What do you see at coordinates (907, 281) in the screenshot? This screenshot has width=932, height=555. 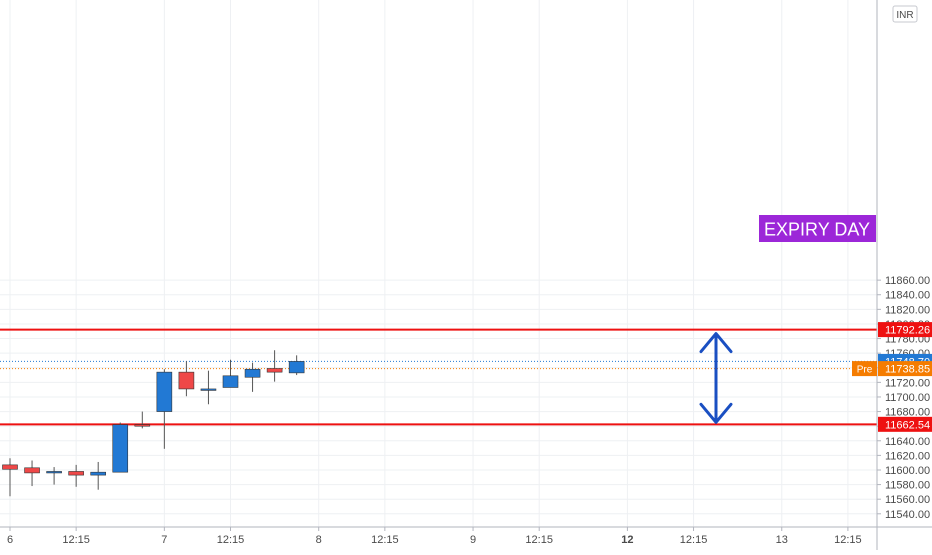 I see `y-tick-label: 11860.00` at bounding box center [907, 281].